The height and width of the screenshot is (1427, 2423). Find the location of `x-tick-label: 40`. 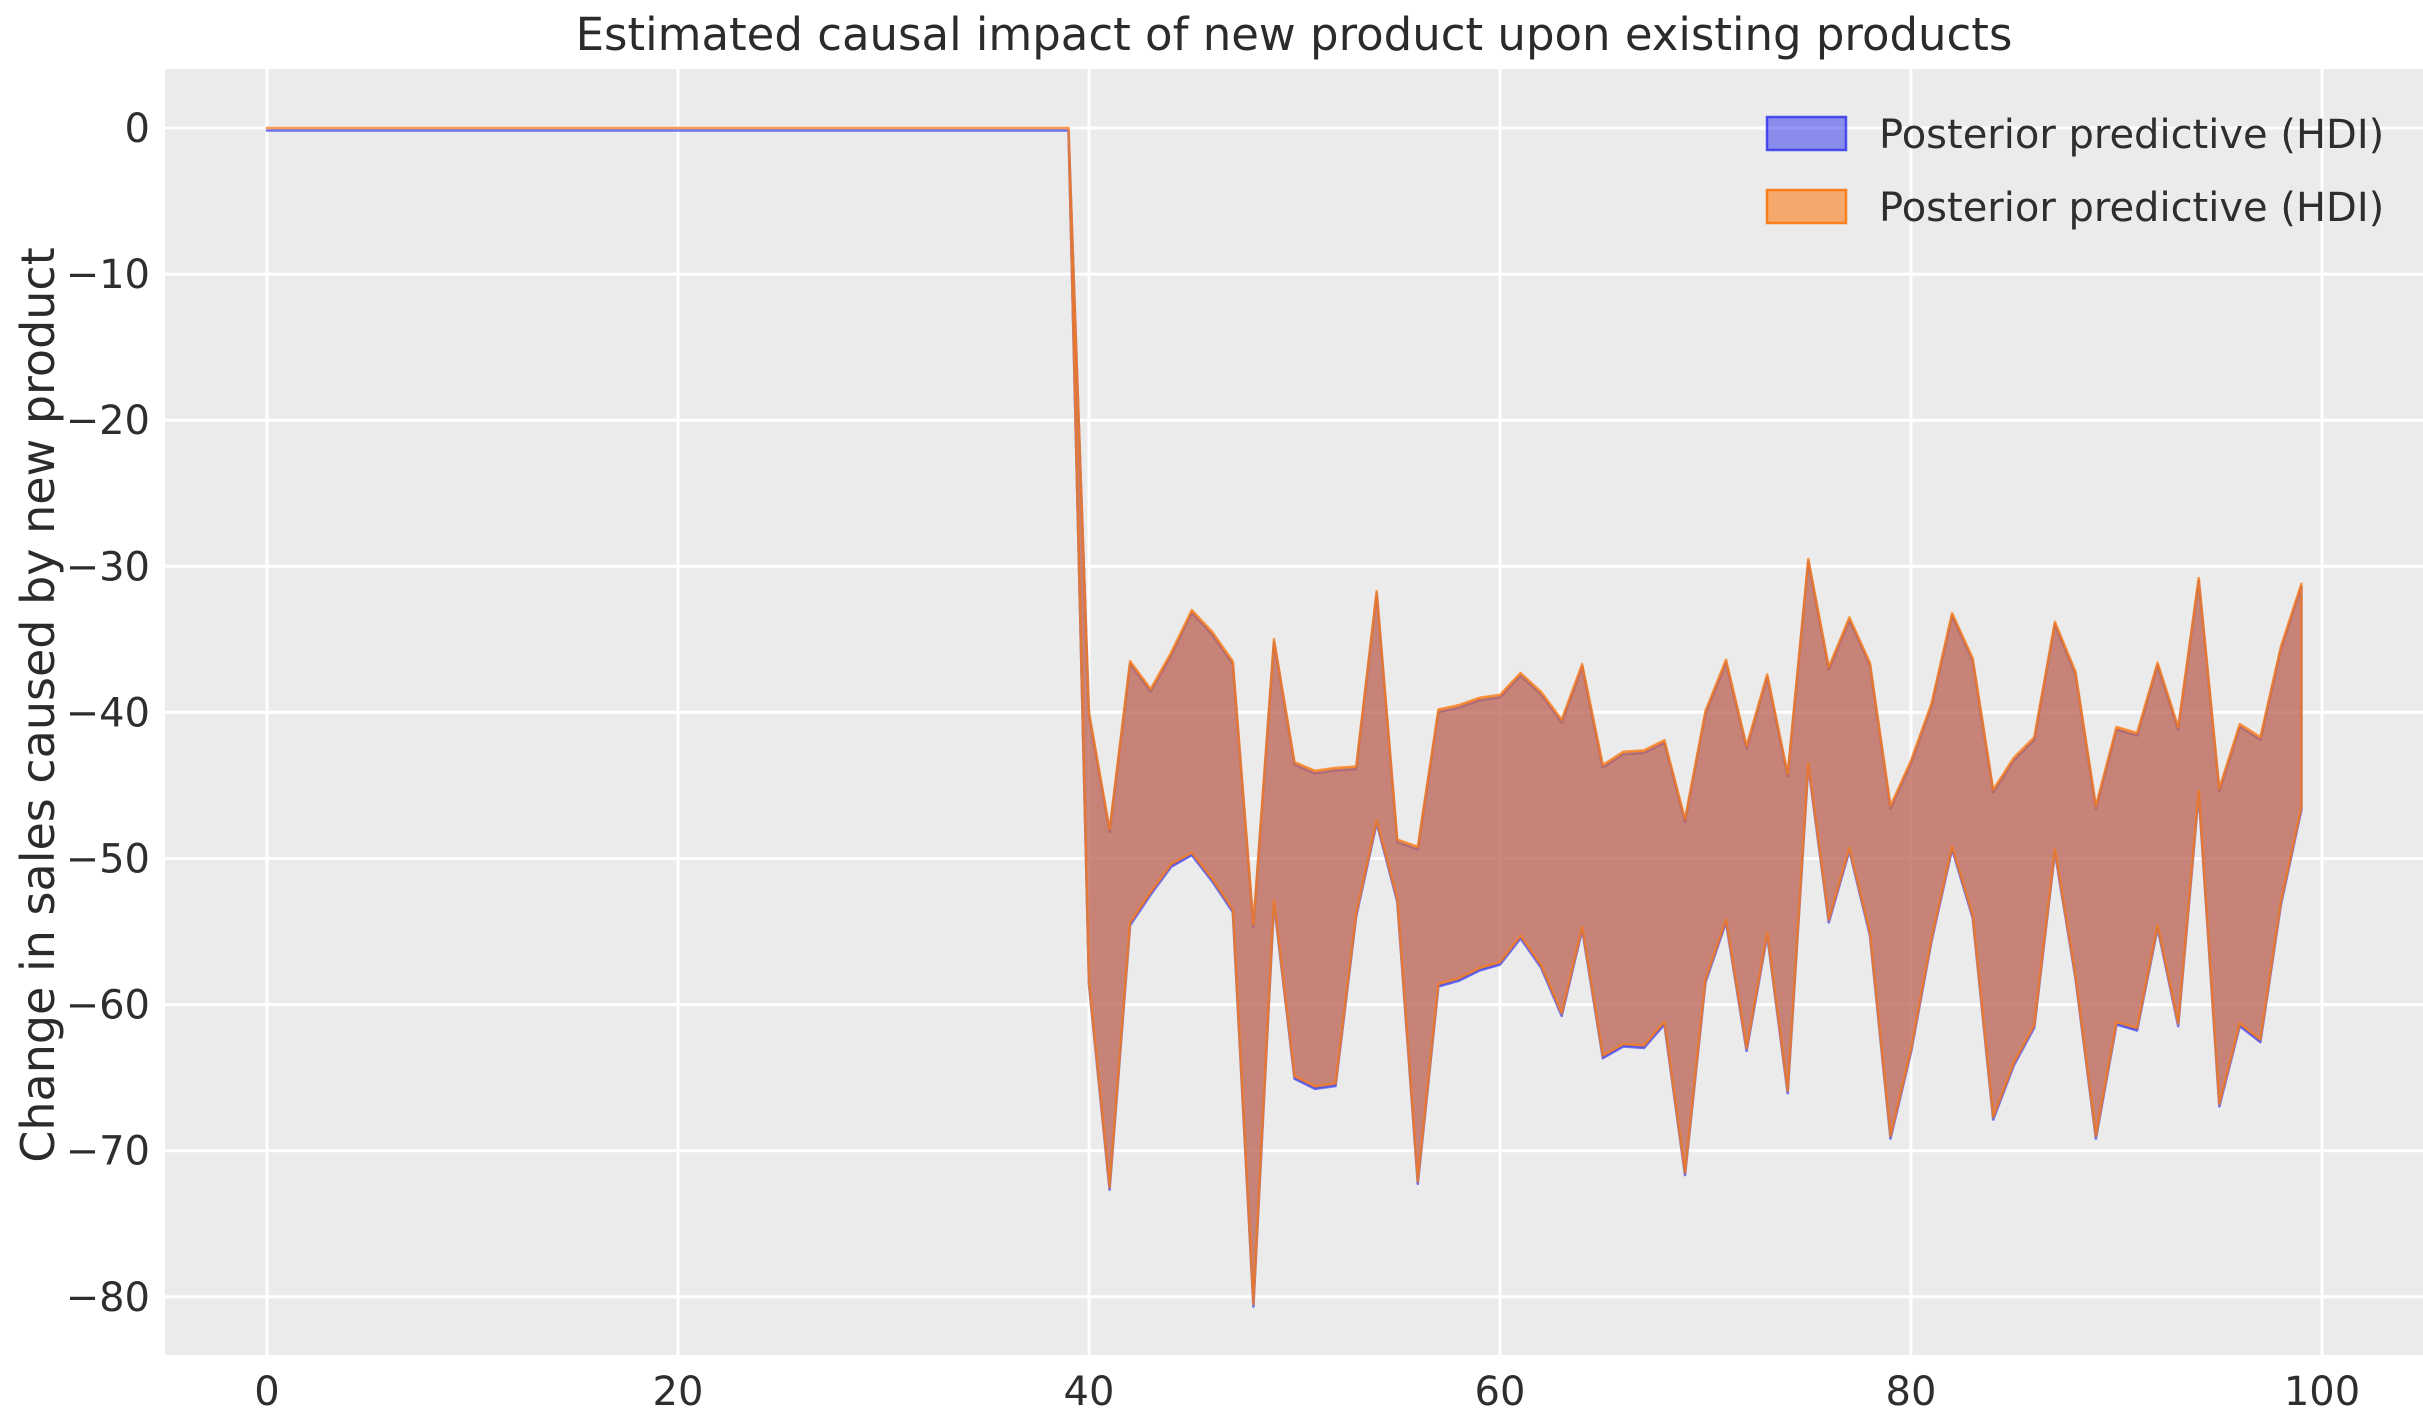

x-tick-label: 40 is located at coordinates (1089, 1392).